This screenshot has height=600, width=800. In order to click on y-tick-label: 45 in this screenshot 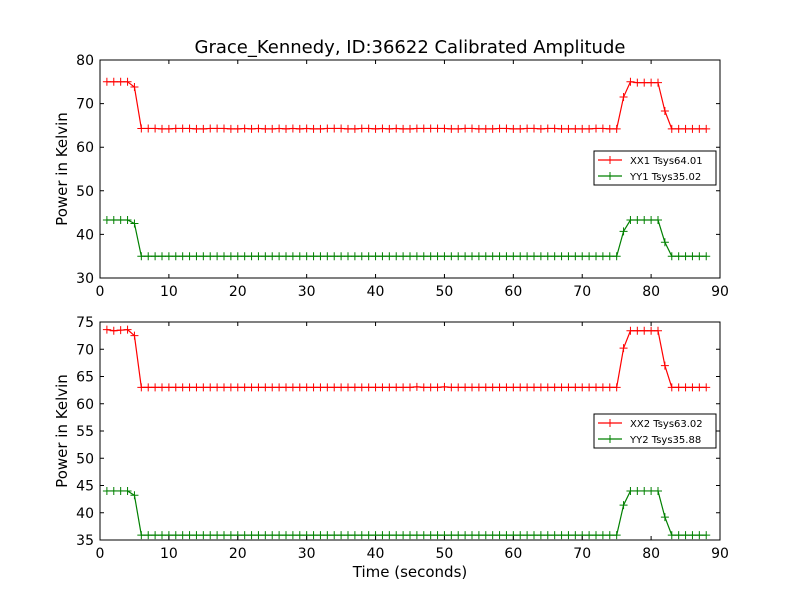, I will do `click(85, 487)`.